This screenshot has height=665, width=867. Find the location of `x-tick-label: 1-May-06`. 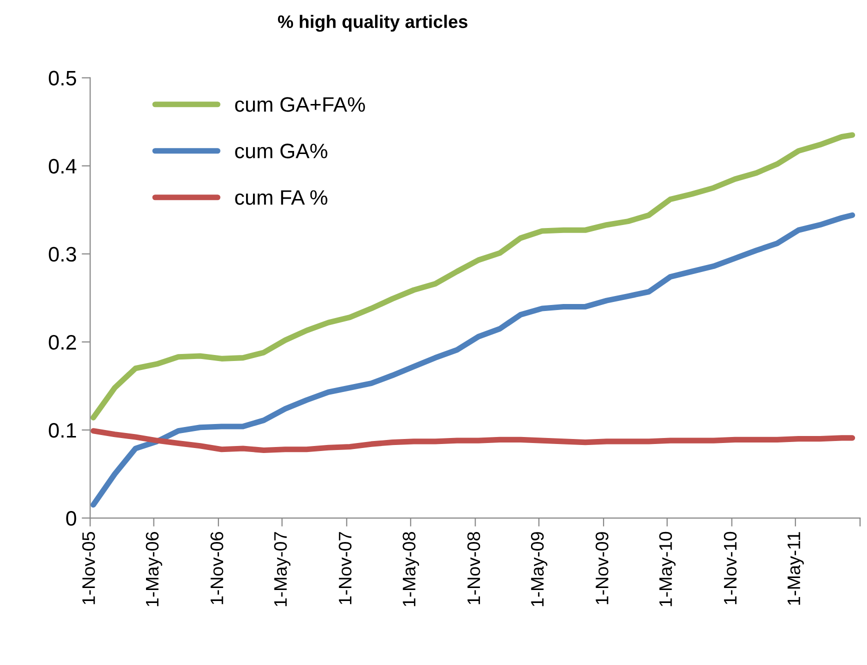

x-tick-label: 1-May-06 is located at coordinates (154, 569).